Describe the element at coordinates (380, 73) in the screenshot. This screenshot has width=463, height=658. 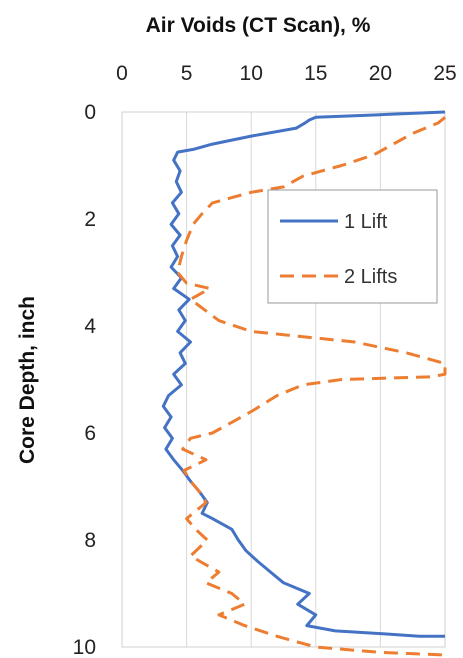
I see `x-tick-label-20: 20` at that location.